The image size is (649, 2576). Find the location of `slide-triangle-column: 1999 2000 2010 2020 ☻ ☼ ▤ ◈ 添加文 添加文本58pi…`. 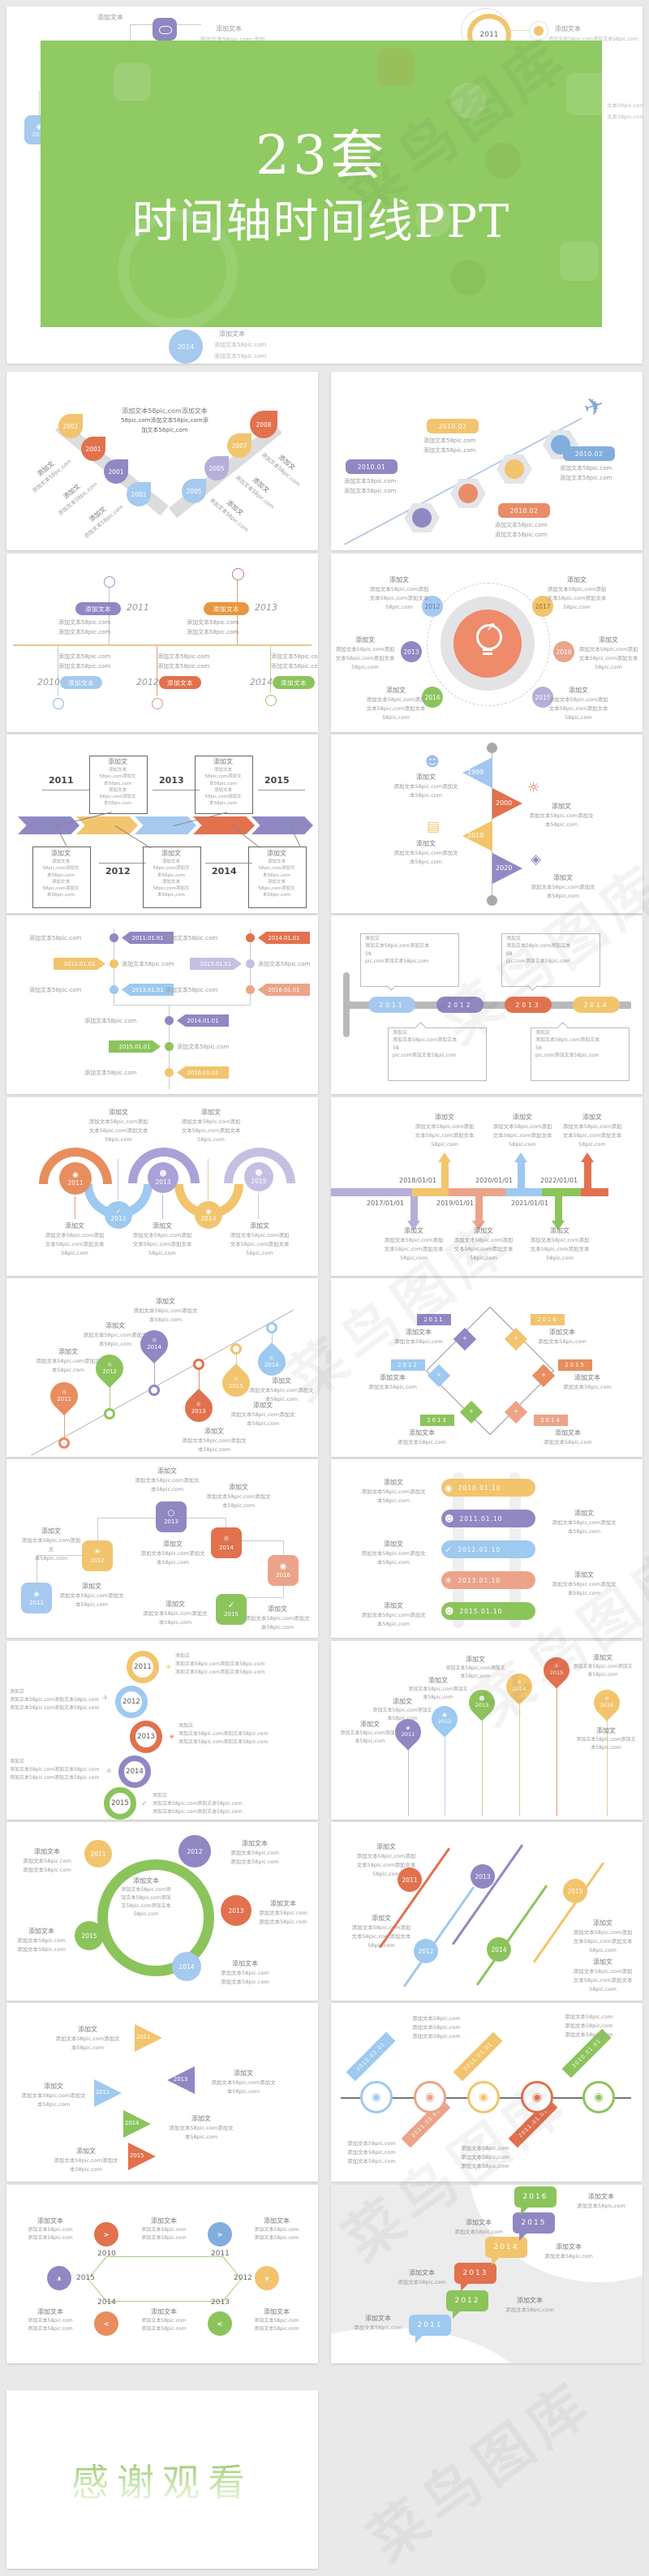

slide-triangle-column: 1999 2000 2010 2020 ☻ ☼ ▤ ◈ 添加文 添加文本58pi… is located at coordinates (487, 824).